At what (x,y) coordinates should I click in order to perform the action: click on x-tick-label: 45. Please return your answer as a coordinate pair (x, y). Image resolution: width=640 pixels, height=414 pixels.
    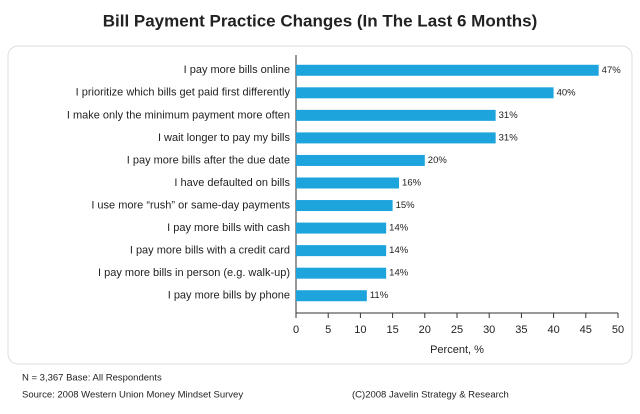
    Looking at the image, I should click on (586, 330).